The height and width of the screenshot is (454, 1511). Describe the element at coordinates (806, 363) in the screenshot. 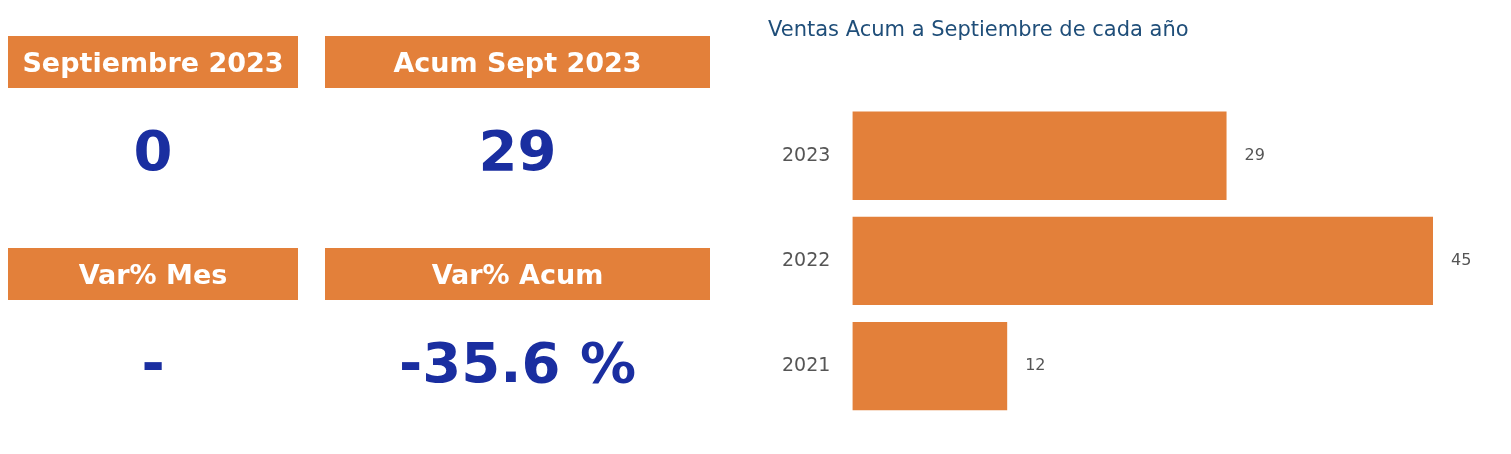

I see `y-tick-label: 2021` at that location.